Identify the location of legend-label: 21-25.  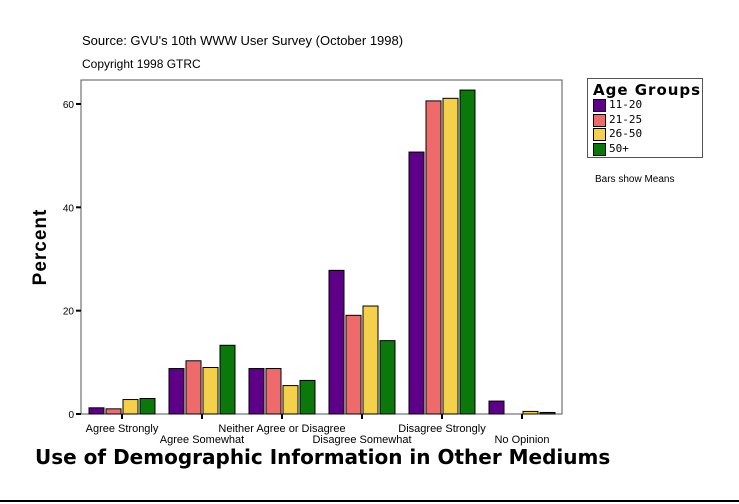
(626, 119).